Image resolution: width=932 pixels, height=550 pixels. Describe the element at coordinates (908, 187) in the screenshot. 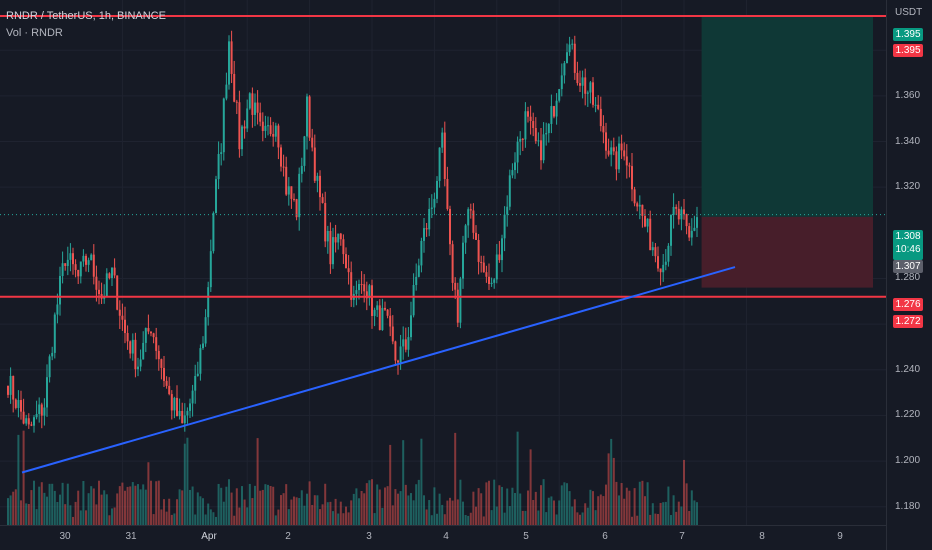

I see `price-tick-label: 1.320` at that location.